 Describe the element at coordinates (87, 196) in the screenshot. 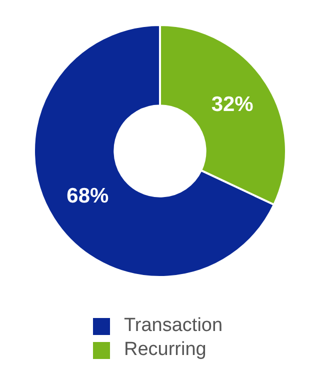

I see `data-label: 68%` at that location.